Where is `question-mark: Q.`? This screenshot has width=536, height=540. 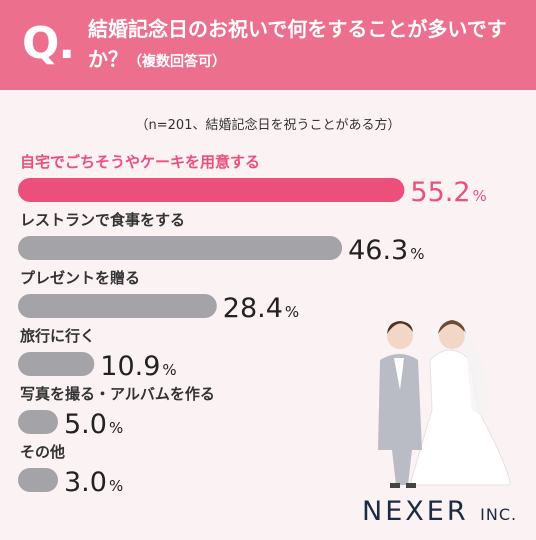
question-mark: Q. is located at coordinates (48, 43).